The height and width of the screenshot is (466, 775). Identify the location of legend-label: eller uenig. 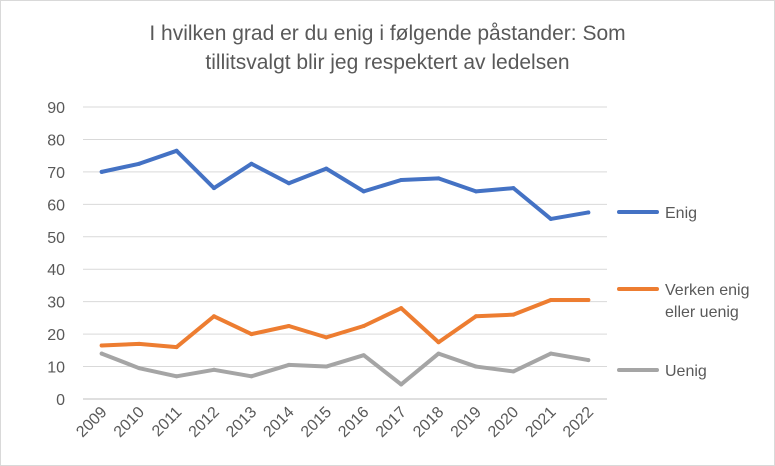
(702, 312).